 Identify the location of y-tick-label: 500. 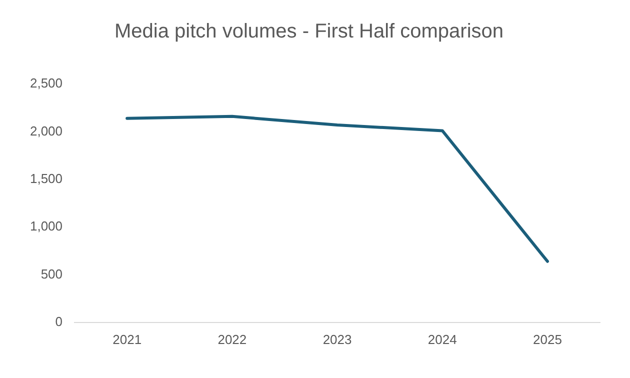
(51, 274).